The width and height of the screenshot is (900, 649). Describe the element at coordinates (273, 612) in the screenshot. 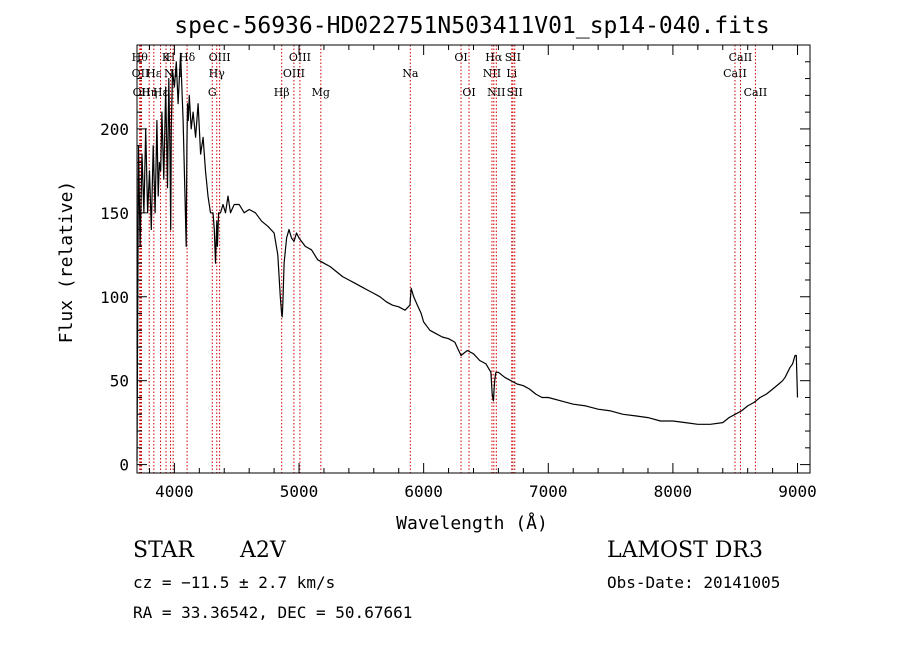

I see `coordinates-text: RA = 33.36542, DEC = 50.67661` at that location.